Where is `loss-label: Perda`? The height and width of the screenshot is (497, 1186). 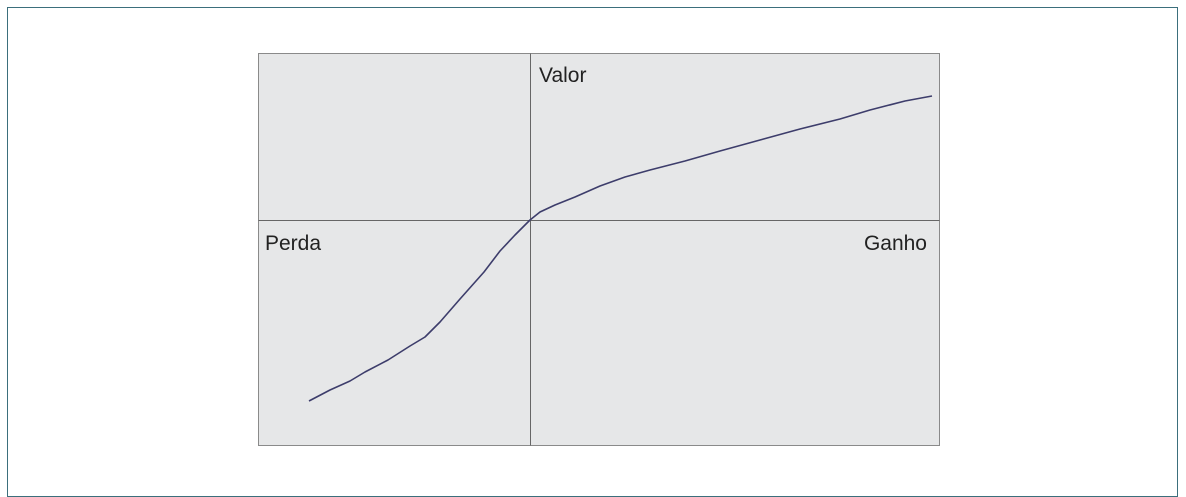 loss-label: Perda is located at coordinates (293, 243).